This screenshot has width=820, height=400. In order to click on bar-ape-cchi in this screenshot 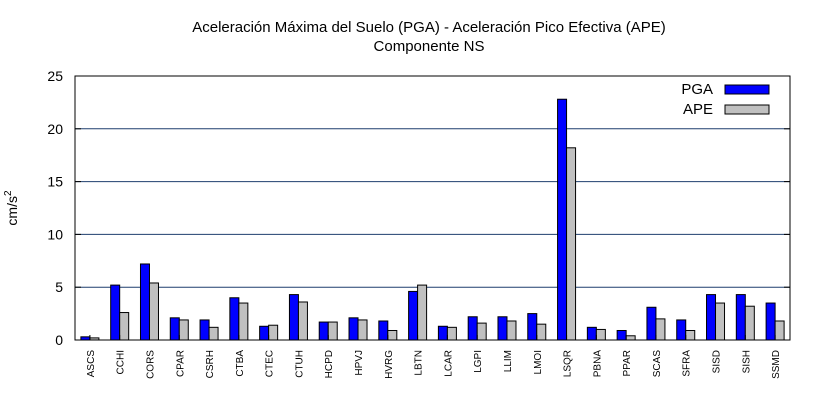, I will do `click(124, 326)`.